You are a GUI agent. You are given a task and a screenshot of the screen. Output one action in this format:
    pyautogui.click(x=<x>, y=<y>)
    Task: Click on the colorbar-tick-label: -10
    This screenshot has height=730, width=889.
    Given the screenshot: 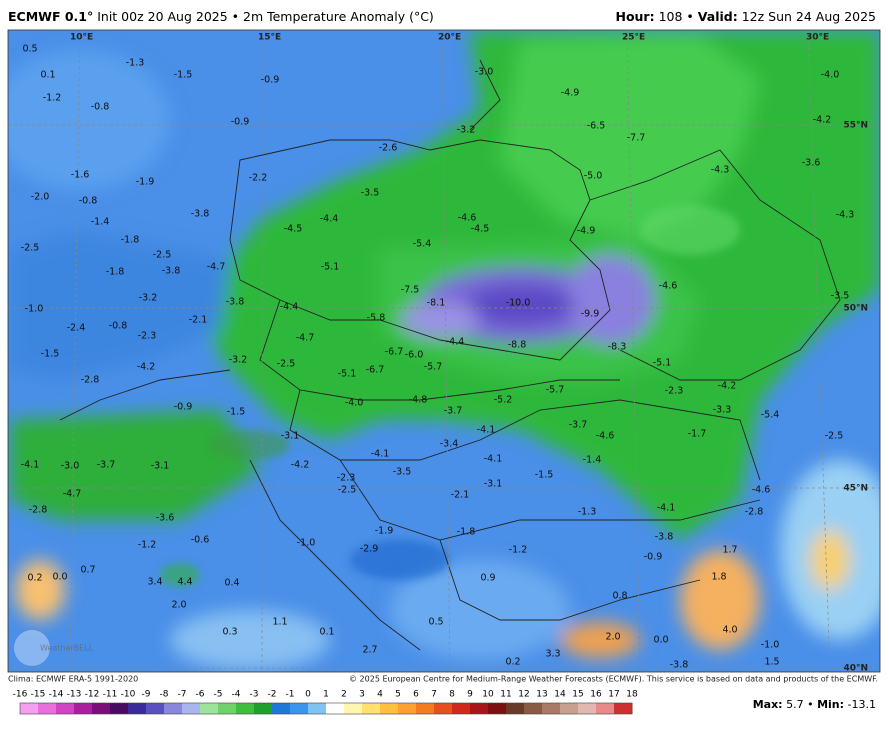 What is the action you would take?
    pyautogui.click(x=128, y=695)
    